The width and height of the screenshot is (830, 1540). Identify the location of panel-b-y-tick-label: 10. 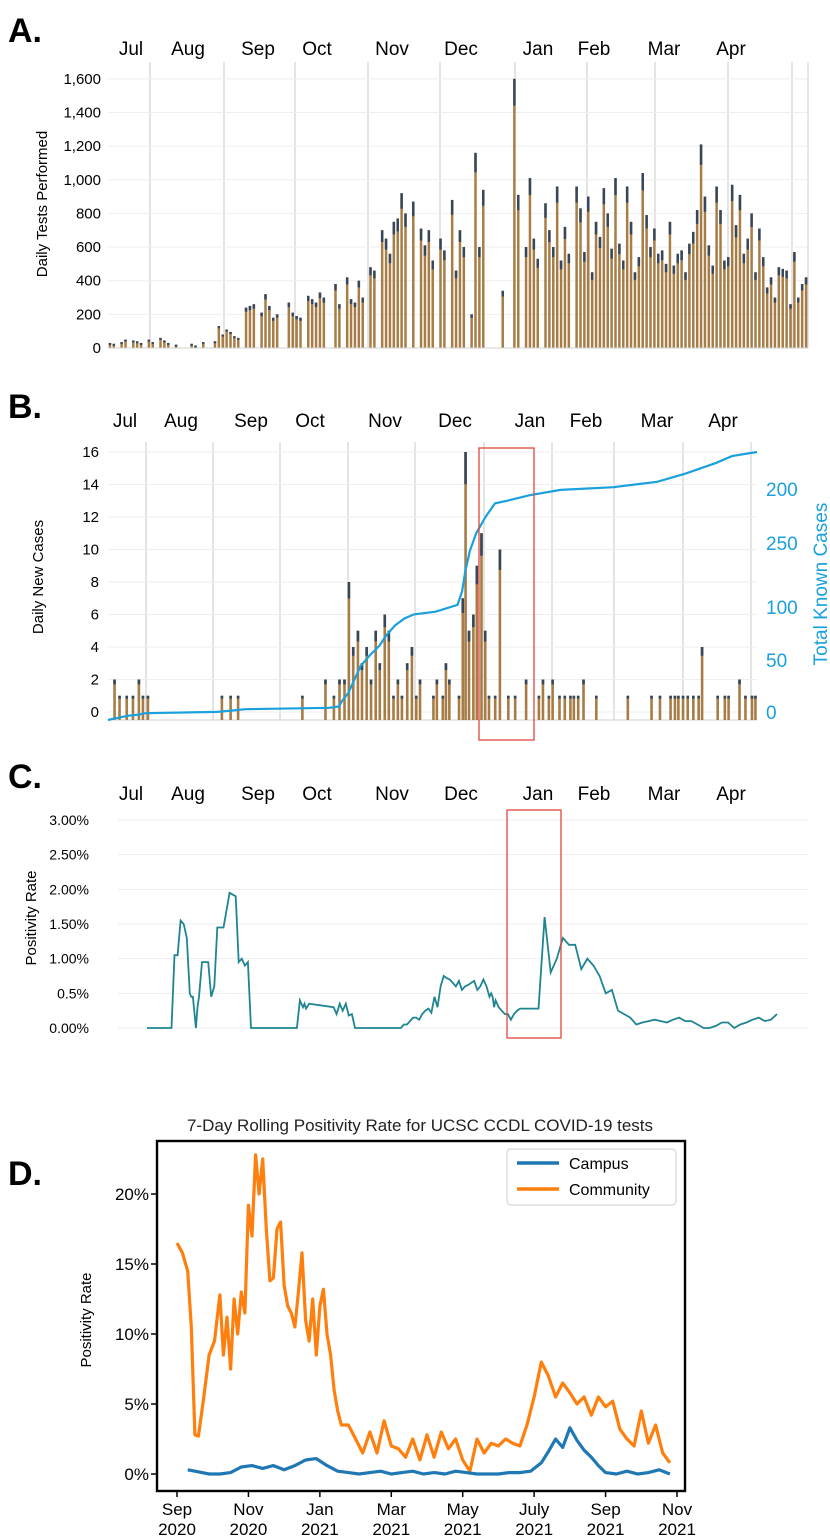
(90, 550).